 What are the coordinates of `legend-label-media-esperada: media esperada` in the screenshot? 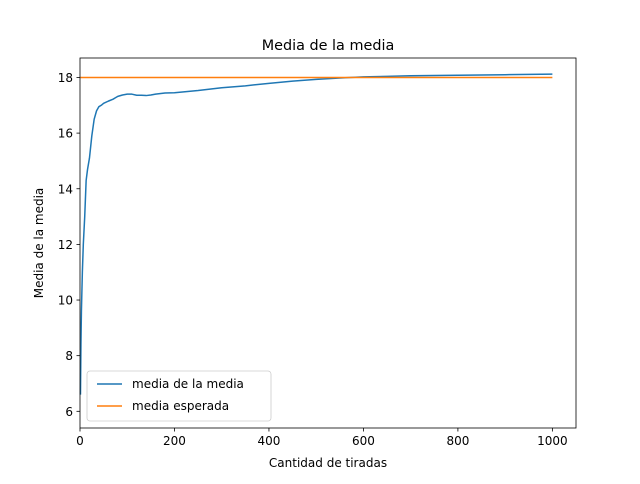 It's located at (180, 406).